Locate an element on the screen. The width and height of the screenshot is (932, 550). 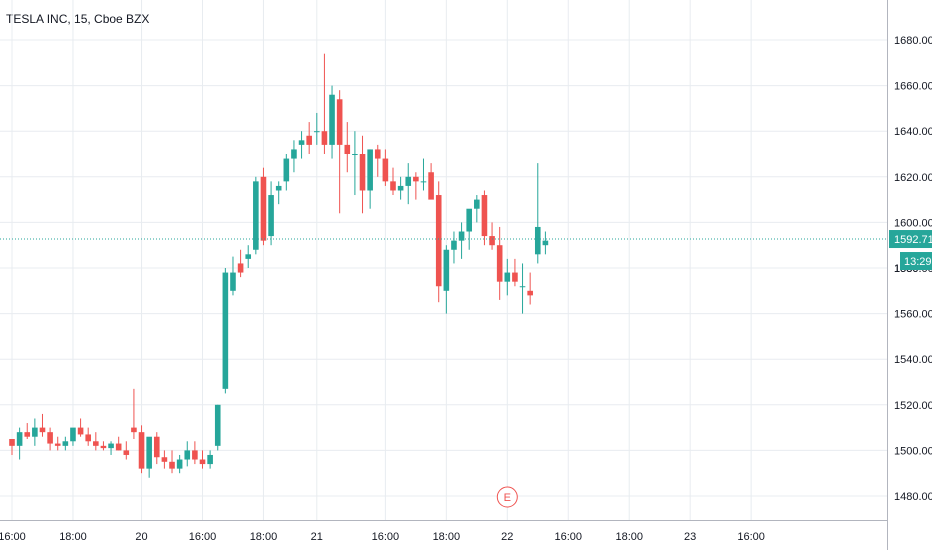
chart-markers: E is located at coordinates (507, 497).